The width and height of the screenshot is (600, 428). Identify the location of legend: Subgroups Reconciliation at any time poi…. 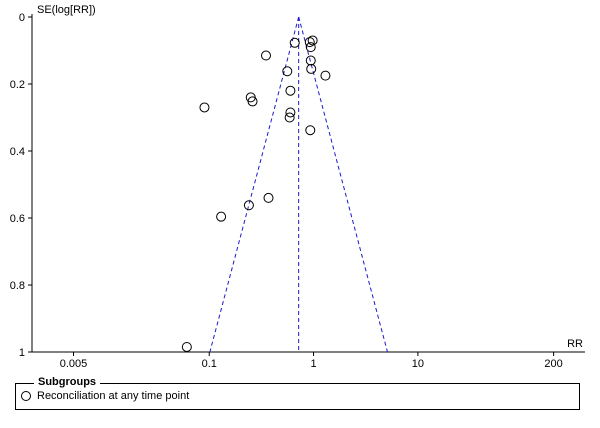
(297, 393).